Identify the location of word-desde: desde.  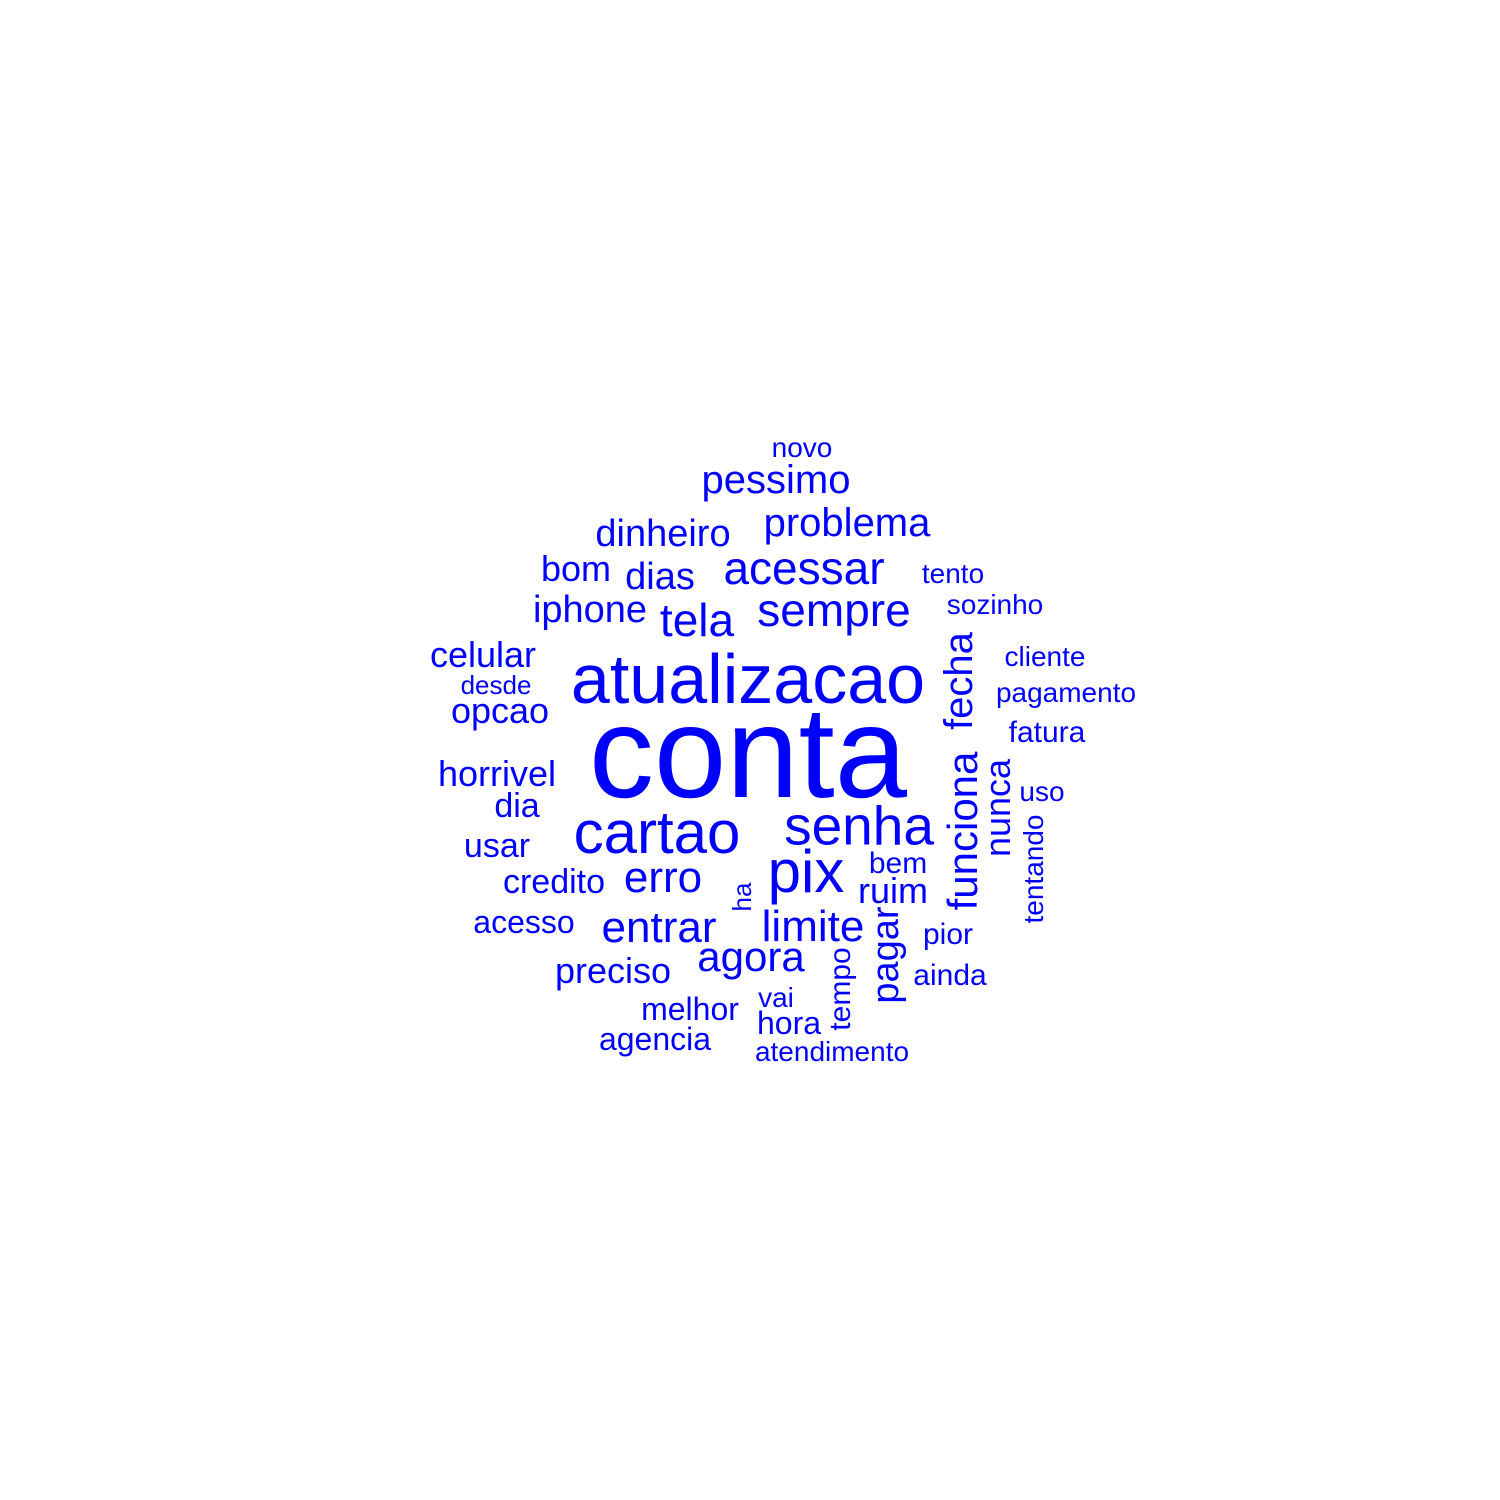
(496, 685).